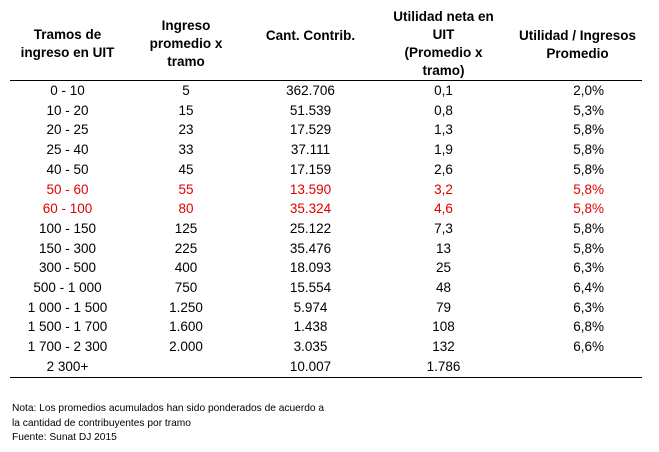 The image size is (659, 452). Describe the element at coordinates (443, 130) in the screenshot. I see `cell-utilidad: 1,3` at that location.